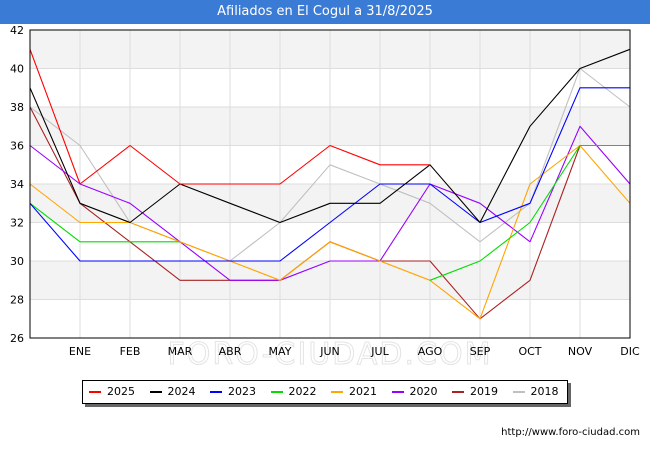 This screenshot has width=650, height=450. Describe the element at coordinates (17, 338) in the screenshot. I see `y-tick-label: 26` at that location.